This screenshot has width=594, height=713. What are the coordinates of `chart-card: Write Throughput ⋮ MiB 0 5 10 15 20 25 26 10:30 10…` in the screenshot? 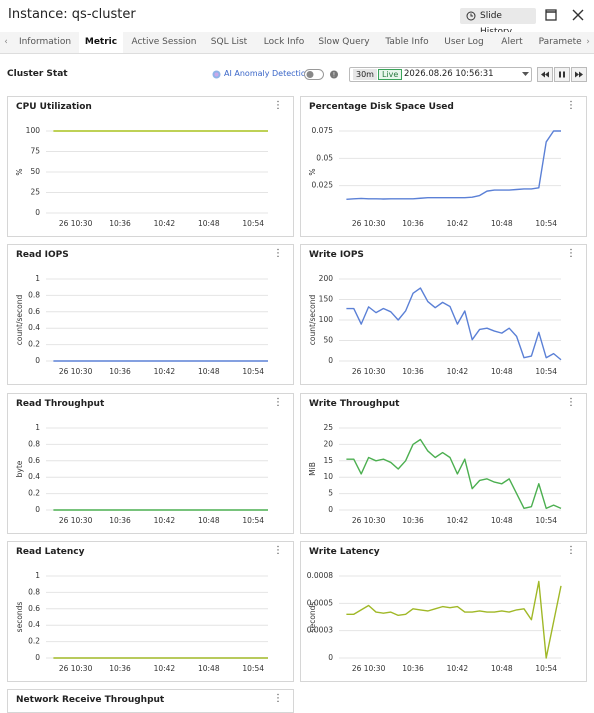 It's located at (443, 463).